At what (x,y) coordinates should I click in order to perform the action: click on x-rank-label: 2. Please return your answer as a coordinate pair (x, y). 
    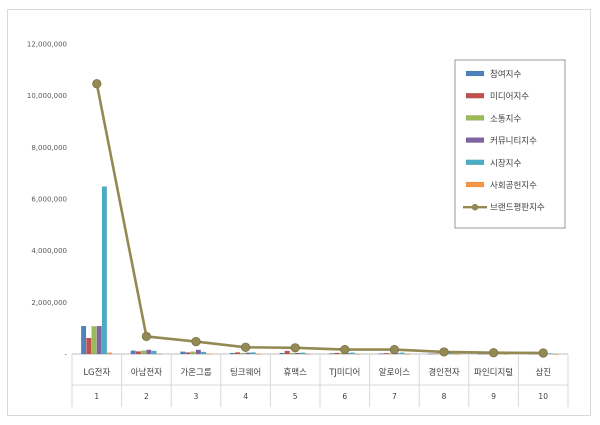
    Looking at the image, I should click on (146, 396).